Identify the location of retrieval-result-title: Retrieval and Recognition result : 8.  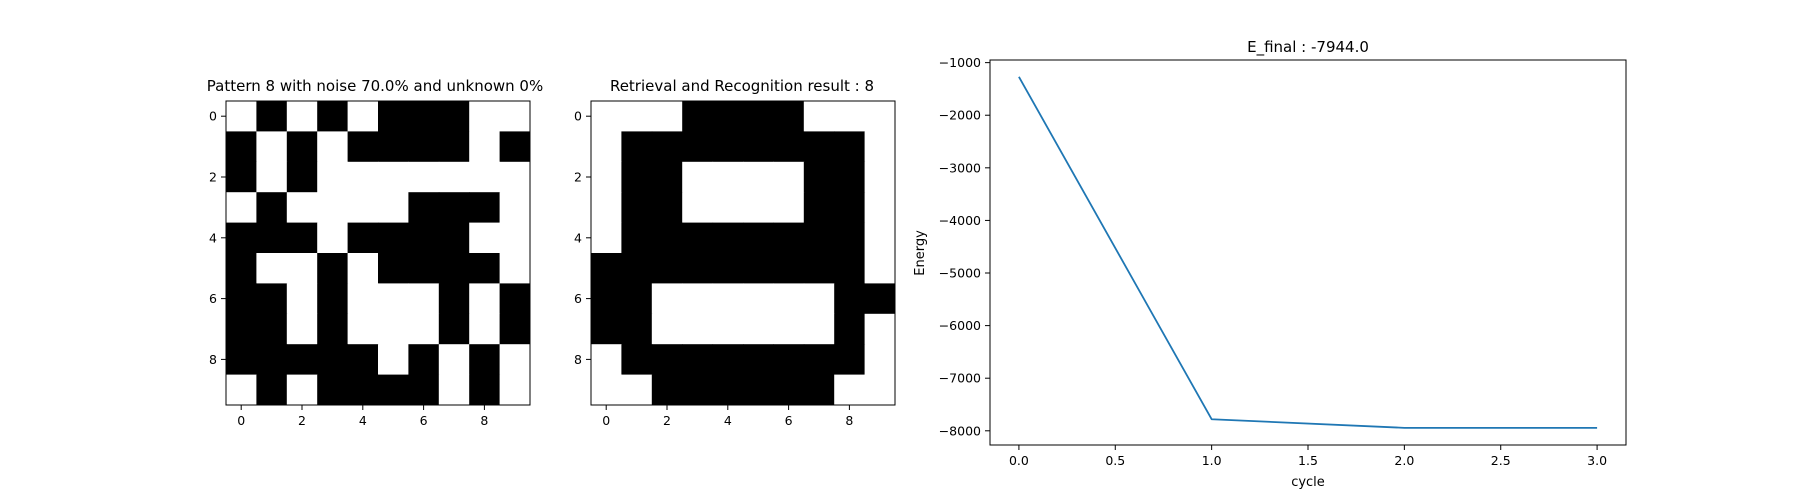
(742, 86).